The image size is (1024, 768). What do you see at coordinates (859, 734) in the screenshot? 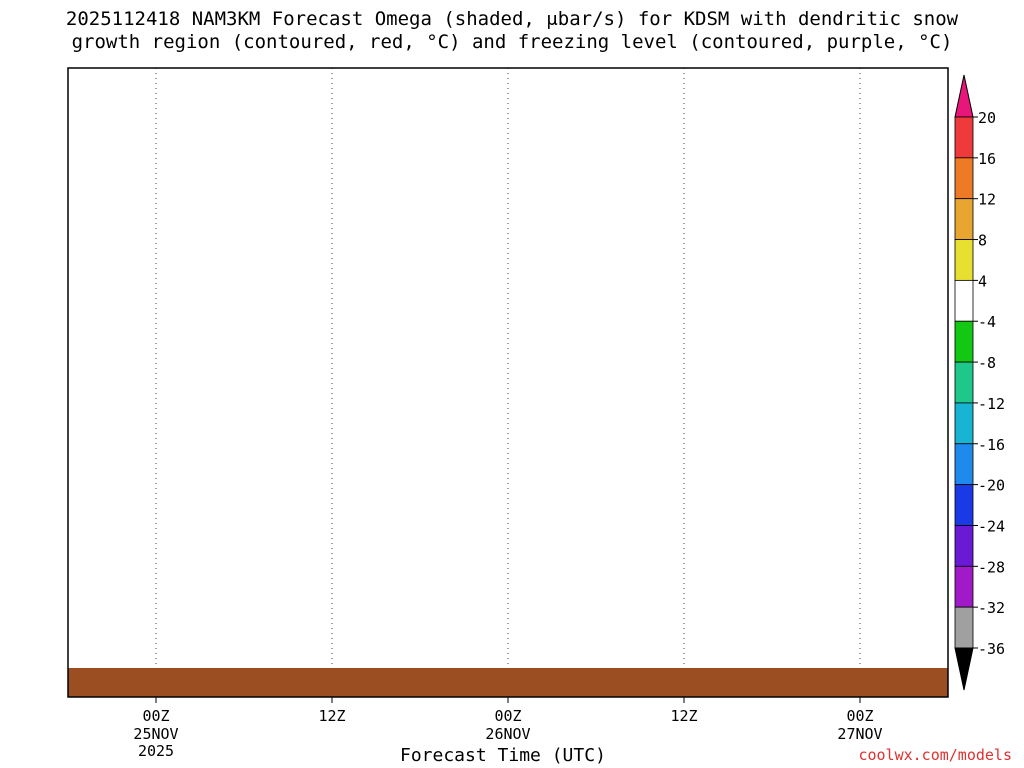
I see `x-tick-date-4: 27NOV` at bounding box center [859, 734].